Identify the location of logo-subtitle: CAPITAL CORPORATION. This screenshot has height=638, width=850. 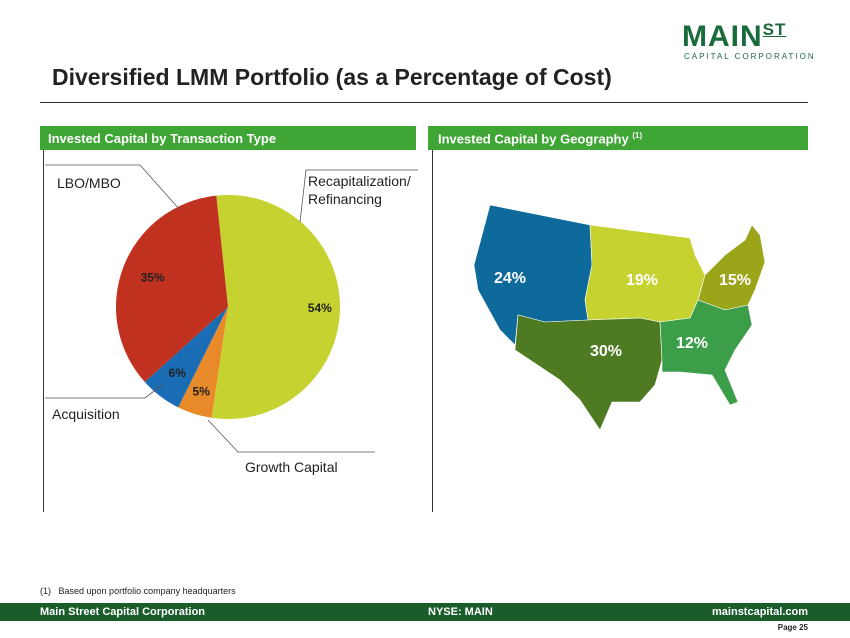
(750, 56).